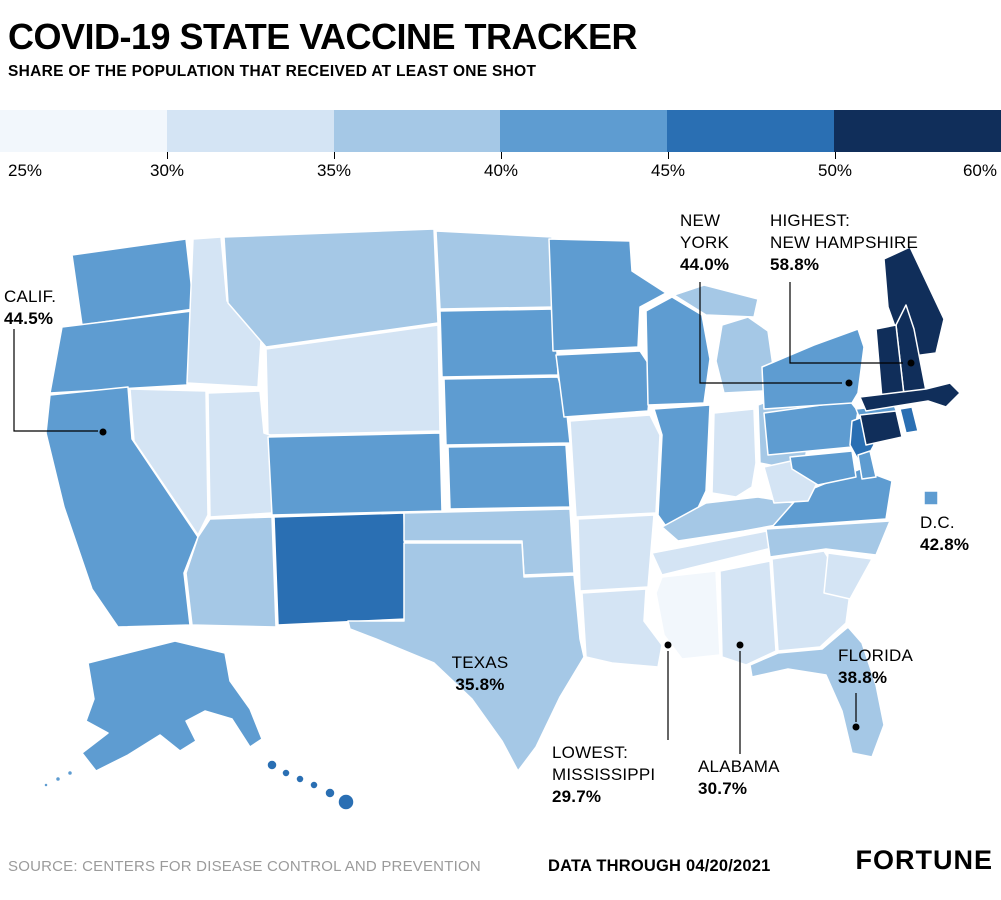 This screenshot has height=900, width=1001. I want to click on legend-label-50: 50%, so click(835, 170).